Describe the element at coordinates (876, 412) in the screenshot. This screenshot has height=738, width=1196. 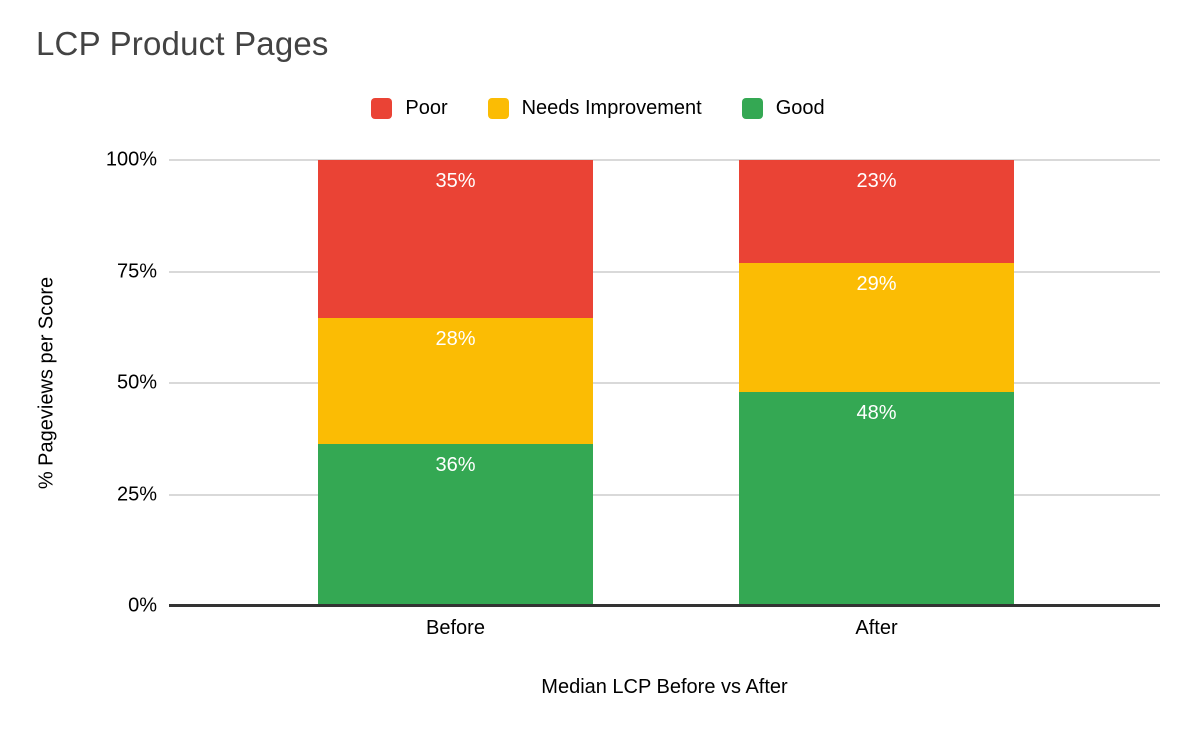
I see `segment-value-label: 48%` at that location.